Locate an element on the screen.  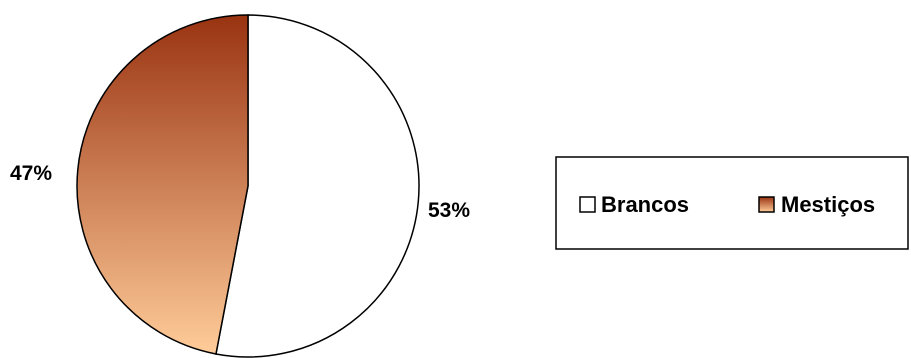
slice-label-mesticos: 47% is located at coordinates (31, 173).